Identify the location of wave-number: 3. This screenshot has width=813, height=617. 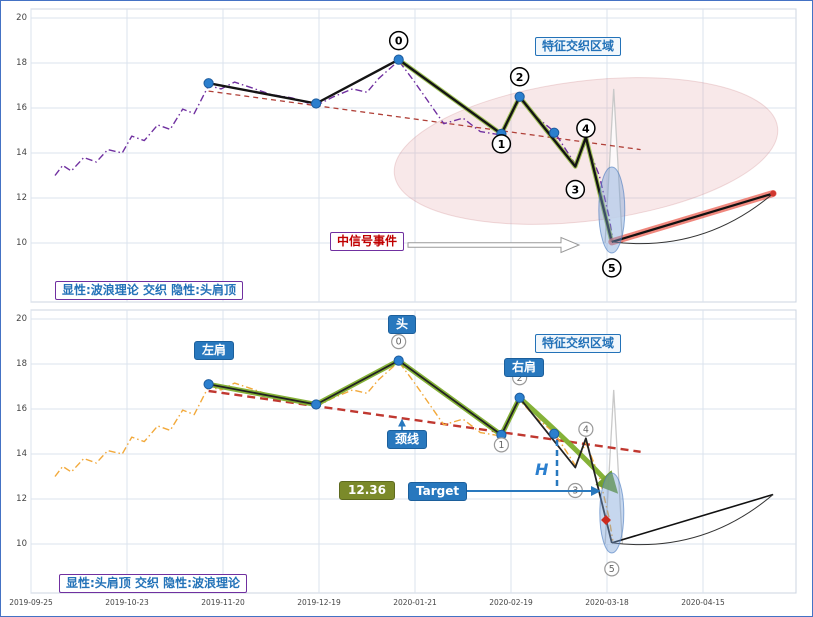
(575, 190).